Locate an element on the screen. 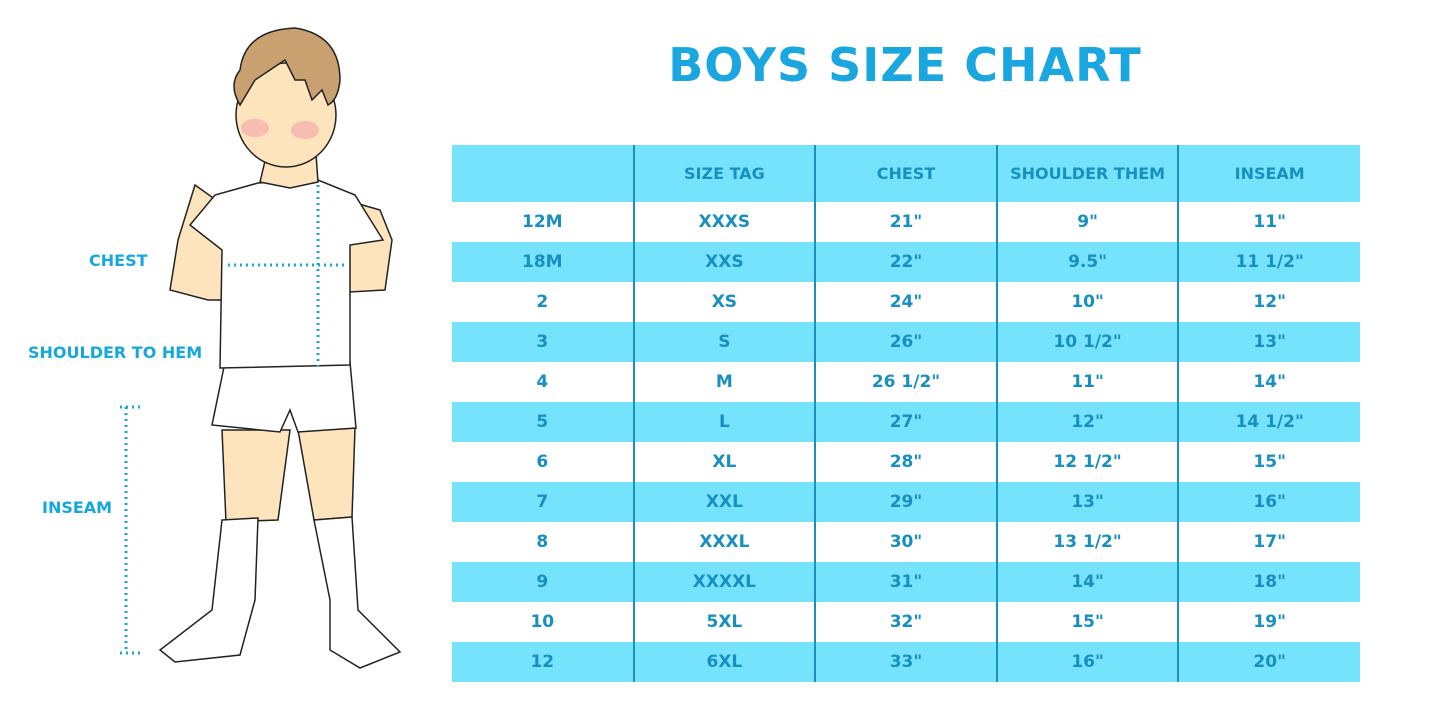  cell-chest: 21" is located at coordinates (905, 222).